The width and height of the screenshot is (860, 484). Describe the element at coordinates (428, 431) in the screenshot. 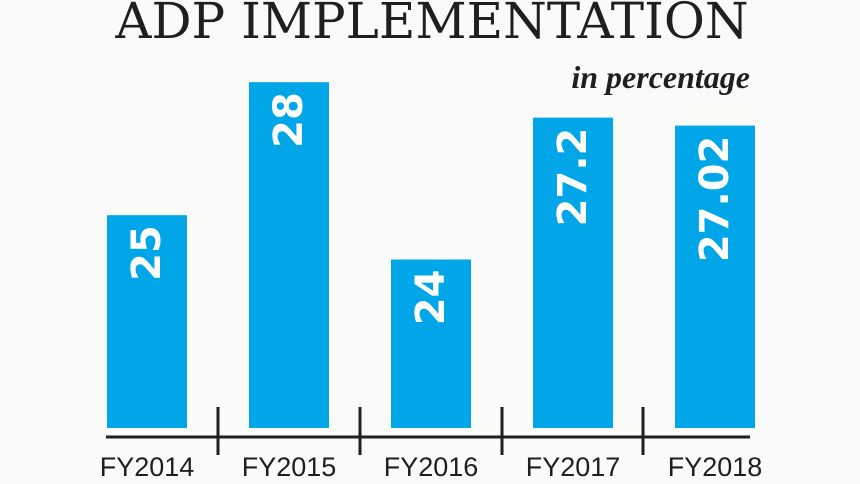

I see `x-axis` at that location.